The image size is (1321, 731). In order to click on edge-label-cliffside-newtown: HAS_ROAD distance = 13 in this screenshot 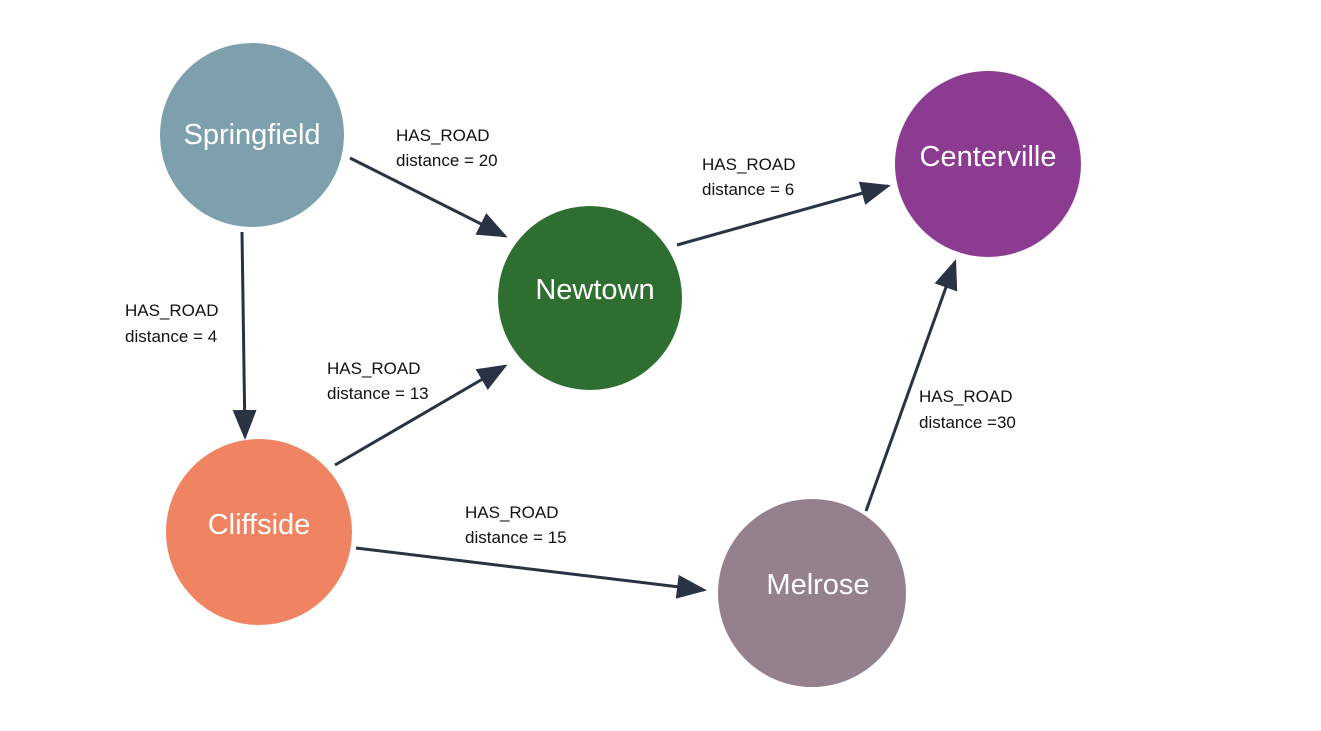, I will do `click(378, 381)`.